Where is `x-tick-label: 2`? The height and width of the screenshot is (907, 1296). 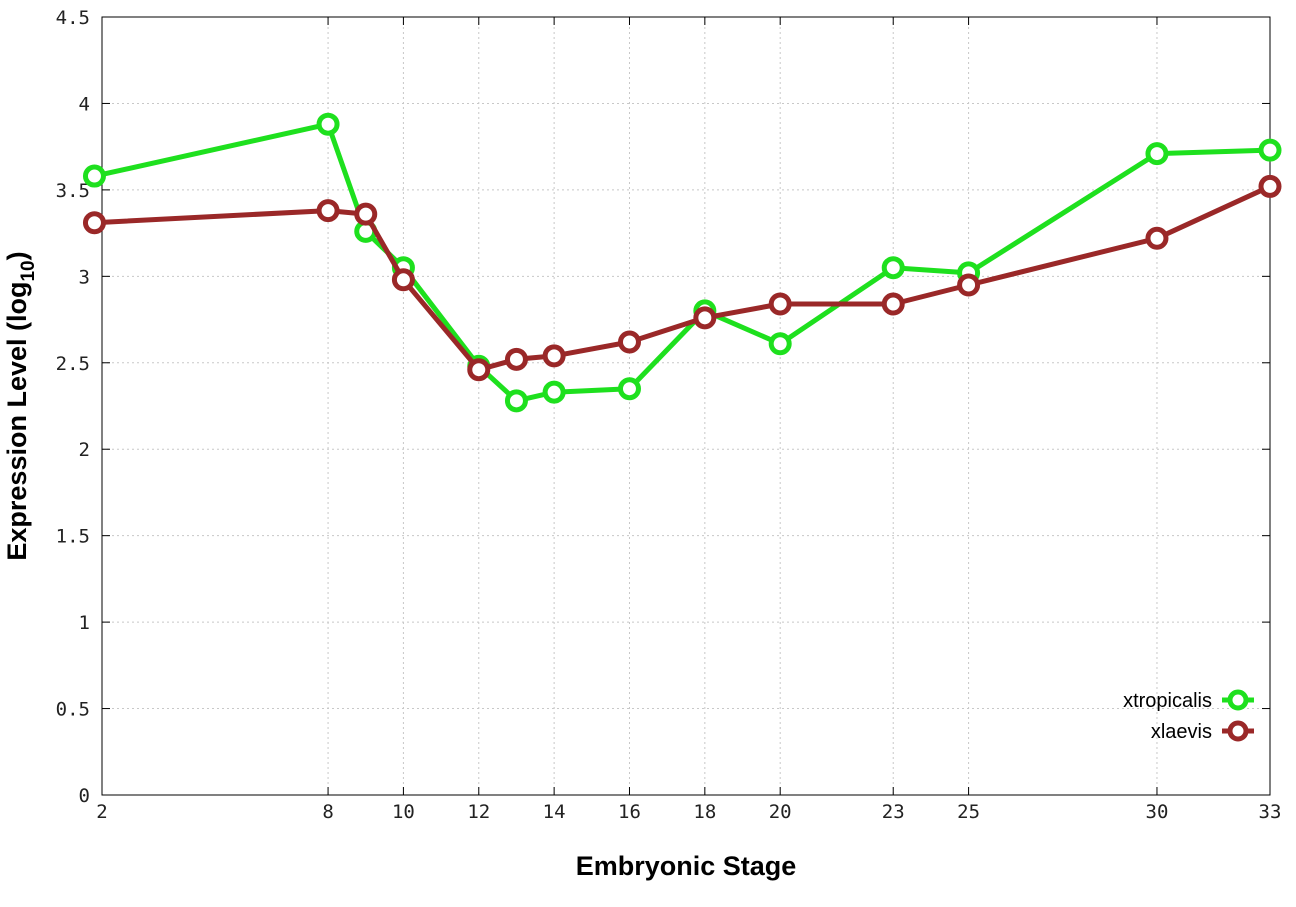
x-tick-label: 2 is located at coordinates (101, 812).